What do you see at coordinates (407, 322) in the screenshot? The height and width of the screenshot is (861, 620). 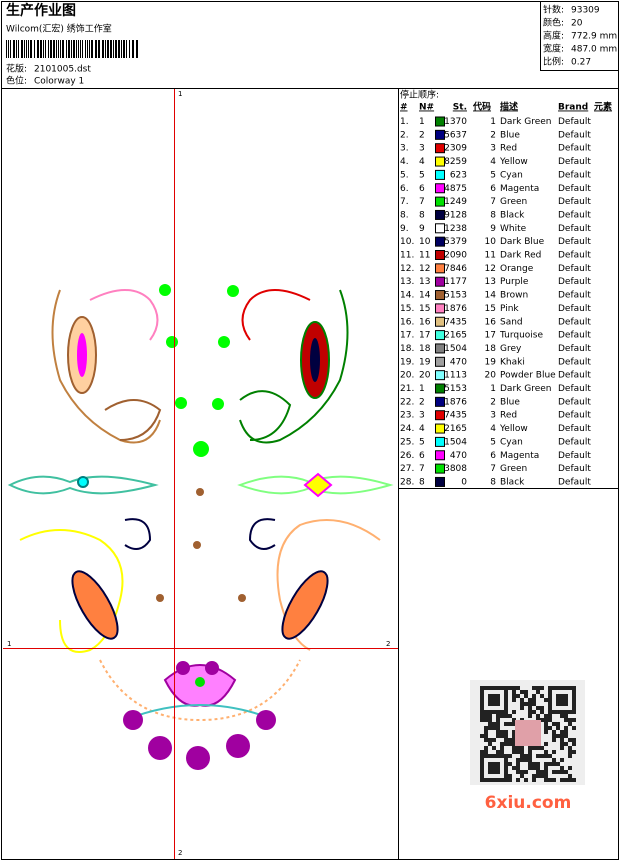 I see `order: 16.` at bounding box center [407, 322].